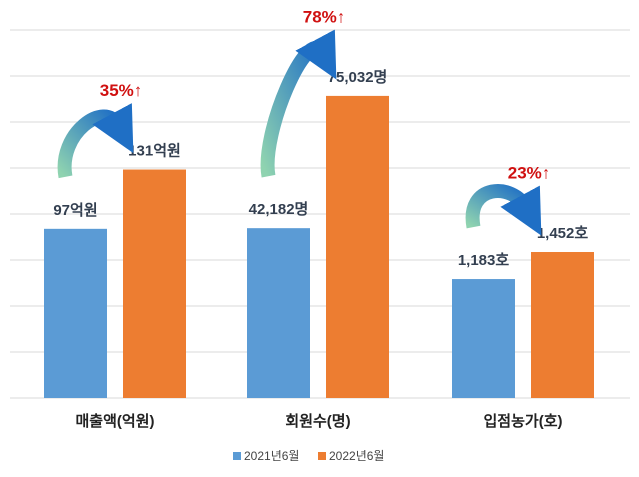  I want to click on value-label: 1,183호, so click(484, 260).